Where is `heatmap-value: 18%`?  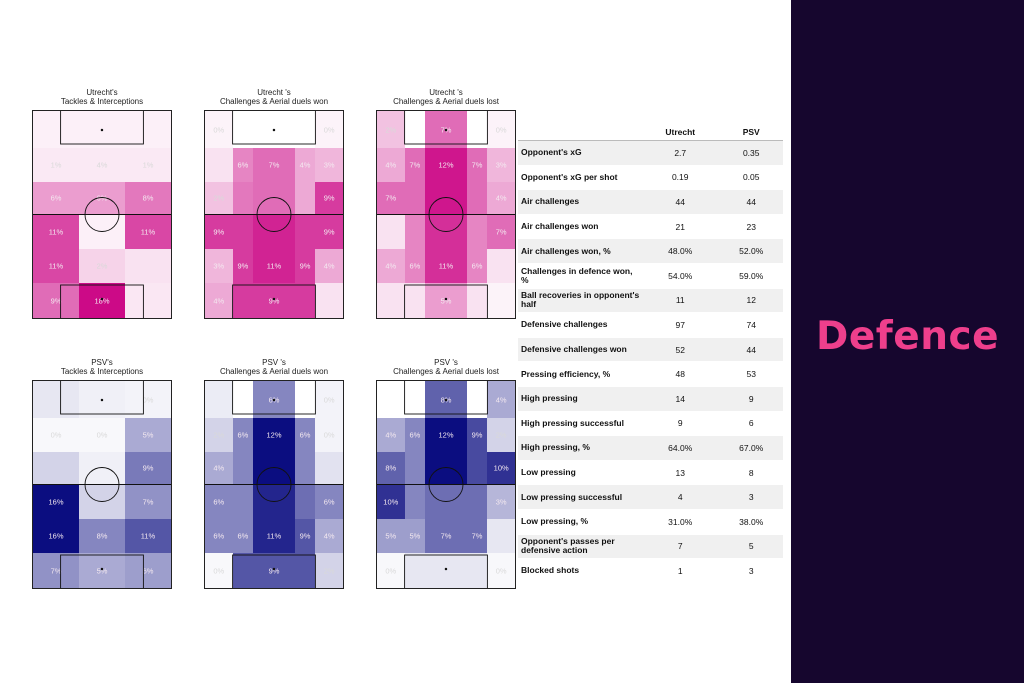 heatmap-value: 18% is located at coordinates (102, 300).